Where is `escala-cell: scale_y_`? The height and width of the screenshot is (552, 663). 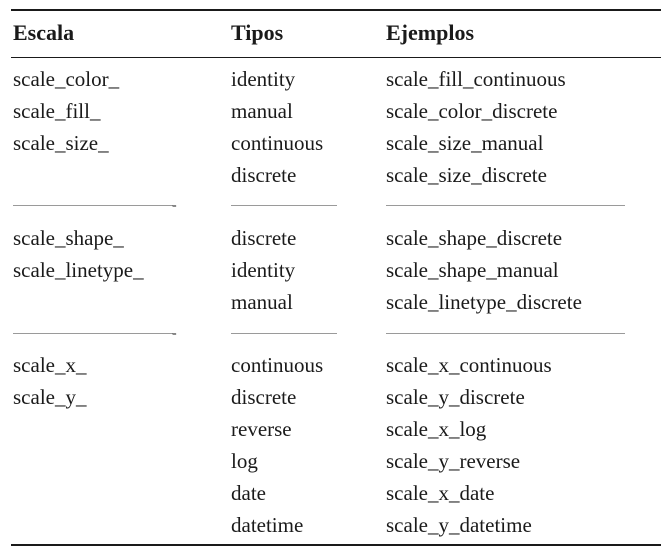 escala-cell: scale_y_ is located at coordinates (50, 397).